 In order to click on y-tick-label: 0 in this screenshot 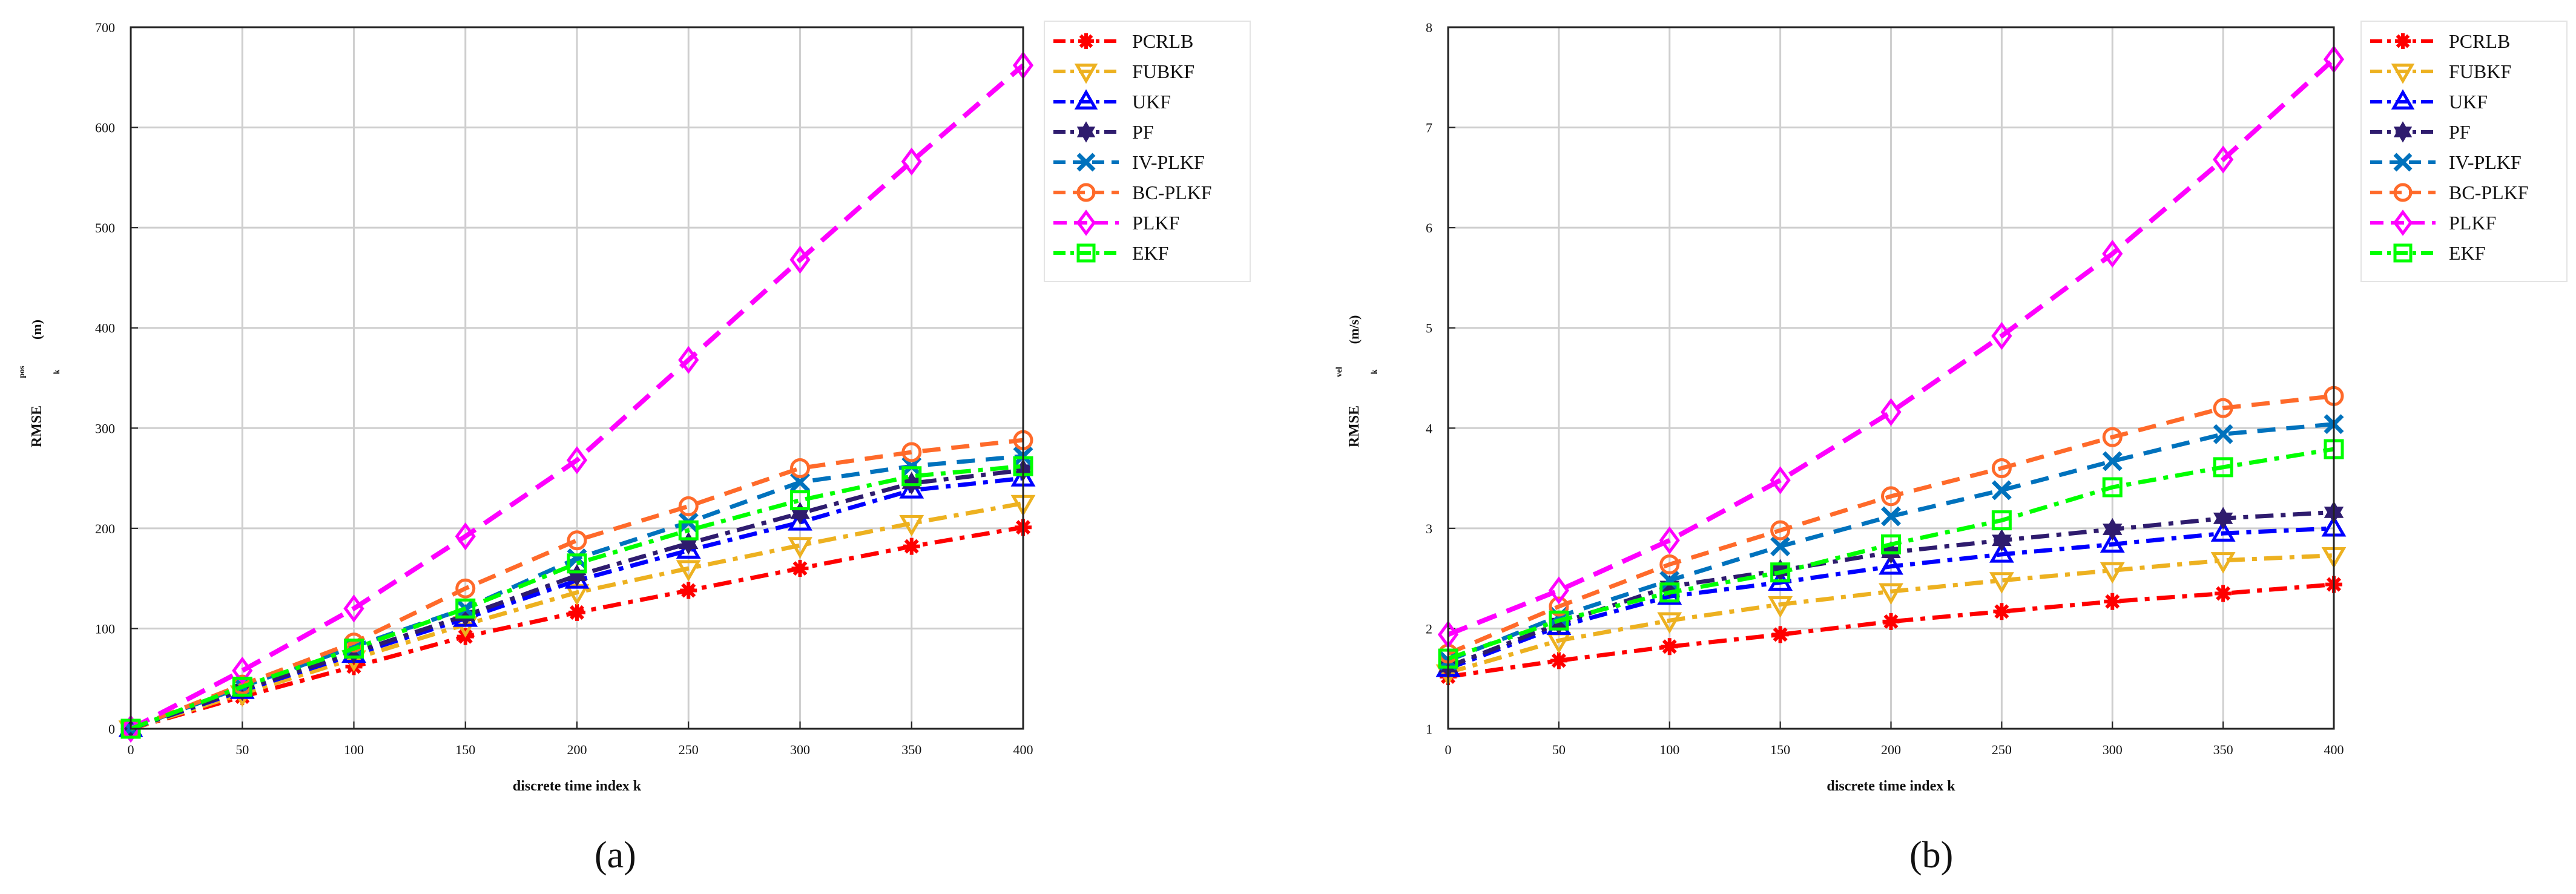, I will do `click(111, 729)`.